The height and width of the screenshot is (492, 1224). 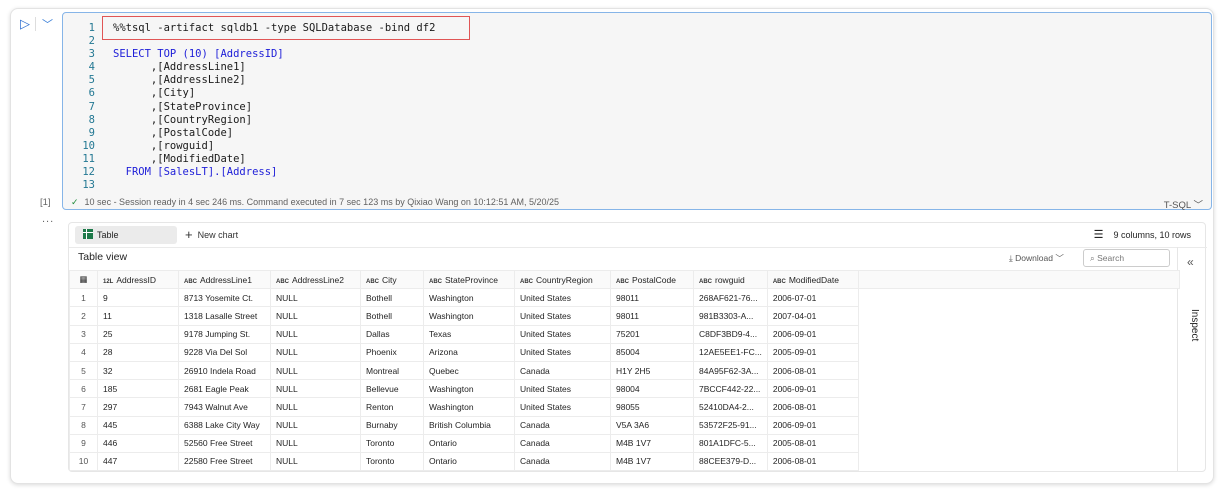 I want to click on column-header: ABC City, so click(x=392, y=279).